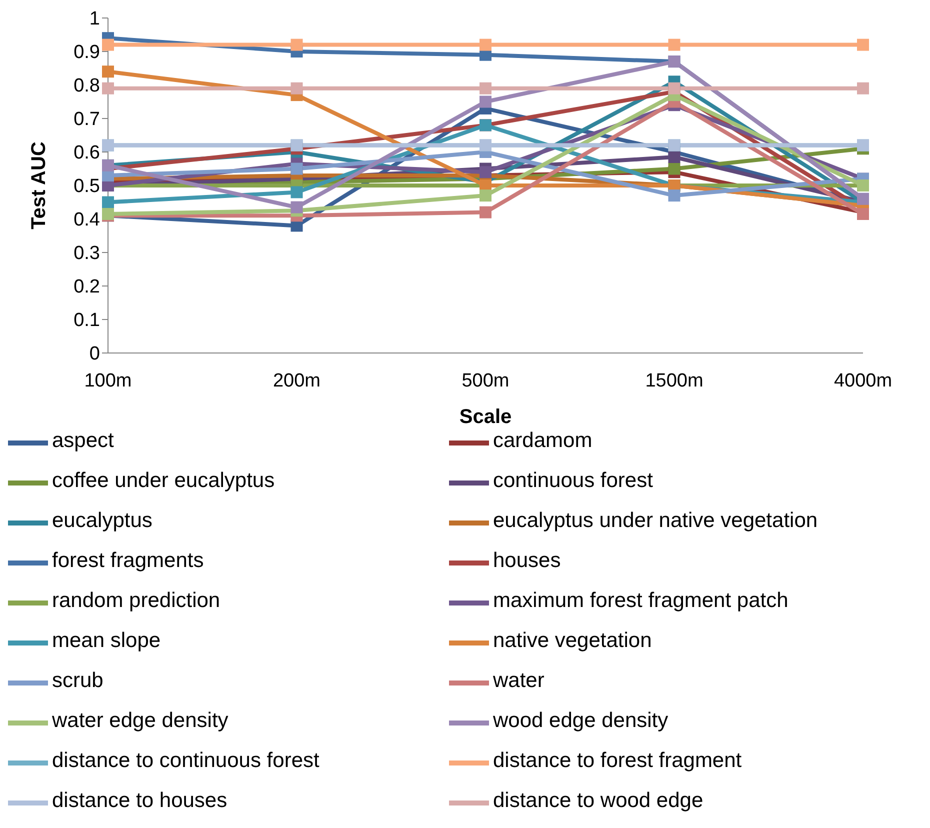  What do you see at coordinates (87, 119) in the screenshot?
I see `y-tick-label: 0.7` at bounding box center [87, 119].